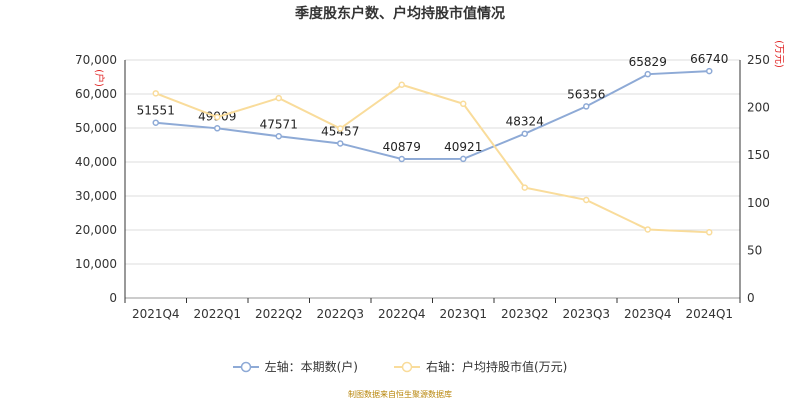  Describe the element at coordinates (648, 62) in the screenshot. I see `data-label: 65829` at that location.